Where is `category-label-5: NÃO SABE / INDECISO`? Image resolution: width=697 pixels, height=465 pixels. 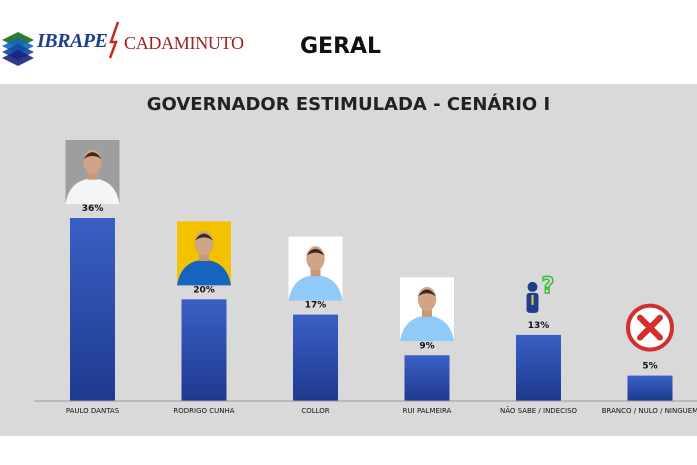
category-label-5: NÃO SABE / INDECISO is located at coordinates (539, 410).